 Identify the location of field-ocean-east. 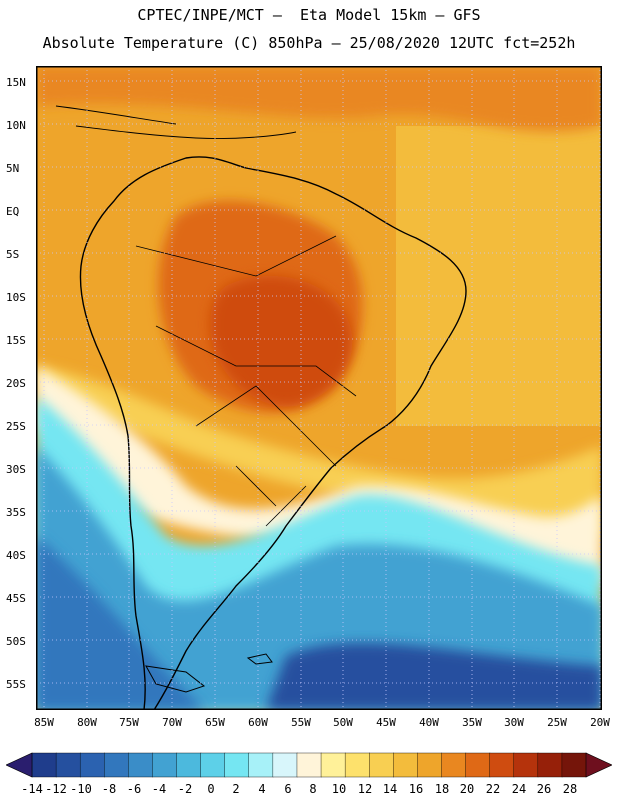
(499, 276).